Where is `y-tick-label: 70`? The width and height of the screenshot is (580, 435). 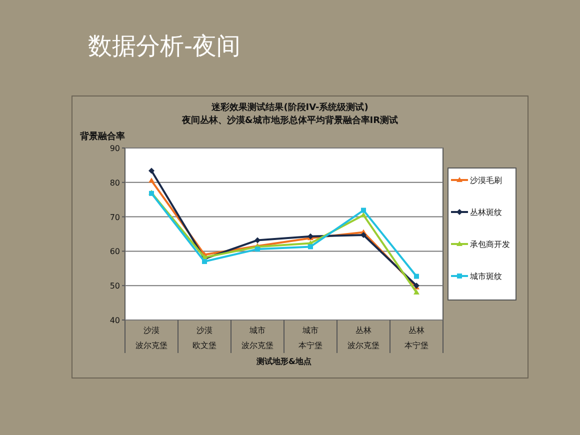 y-tick-label: 70 is located at coordinates (115, 217).